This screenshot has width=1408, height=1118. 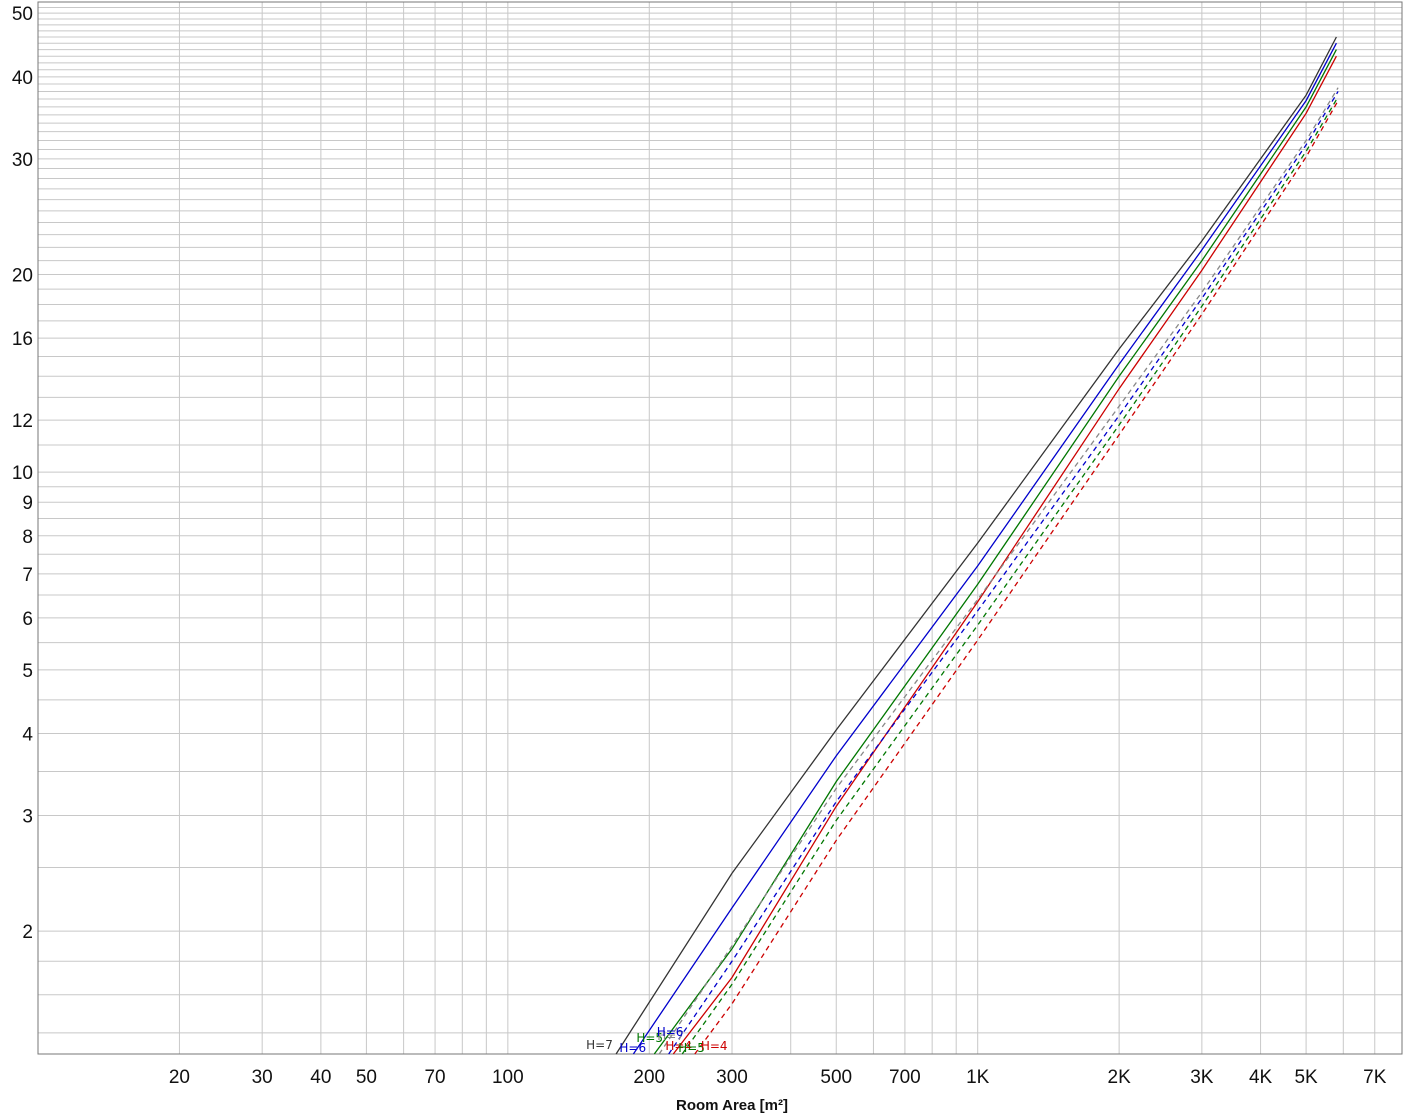 What do you see at coordinates (732, 1105) in the screenshot?
I see `x-axis-title: Room Area [m²]` at bounding box center [732, 1105].